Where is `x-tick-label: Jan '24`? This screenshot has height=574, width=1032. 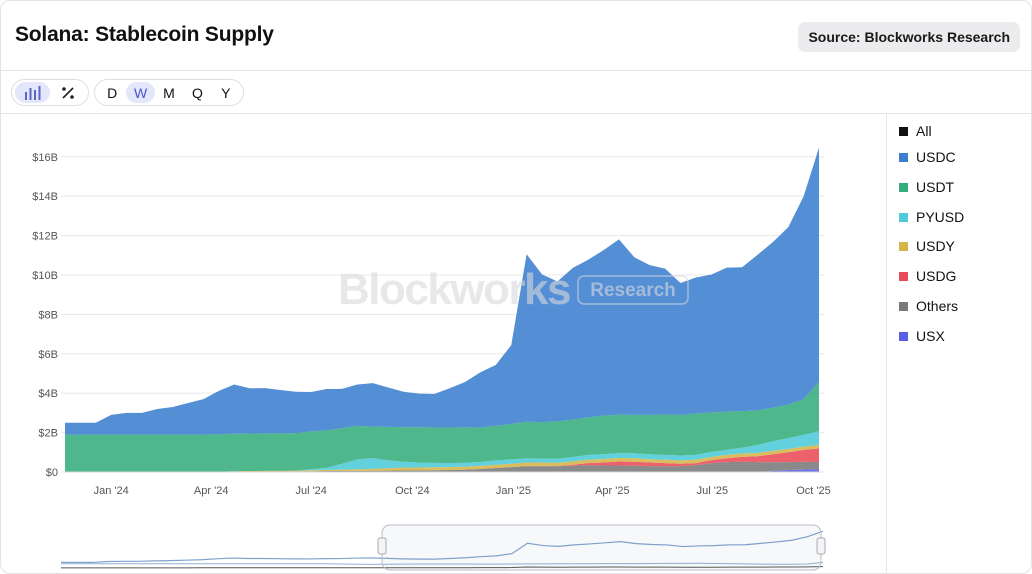
x-tick-label: Jan '24 is located at coordinates (111, 491).